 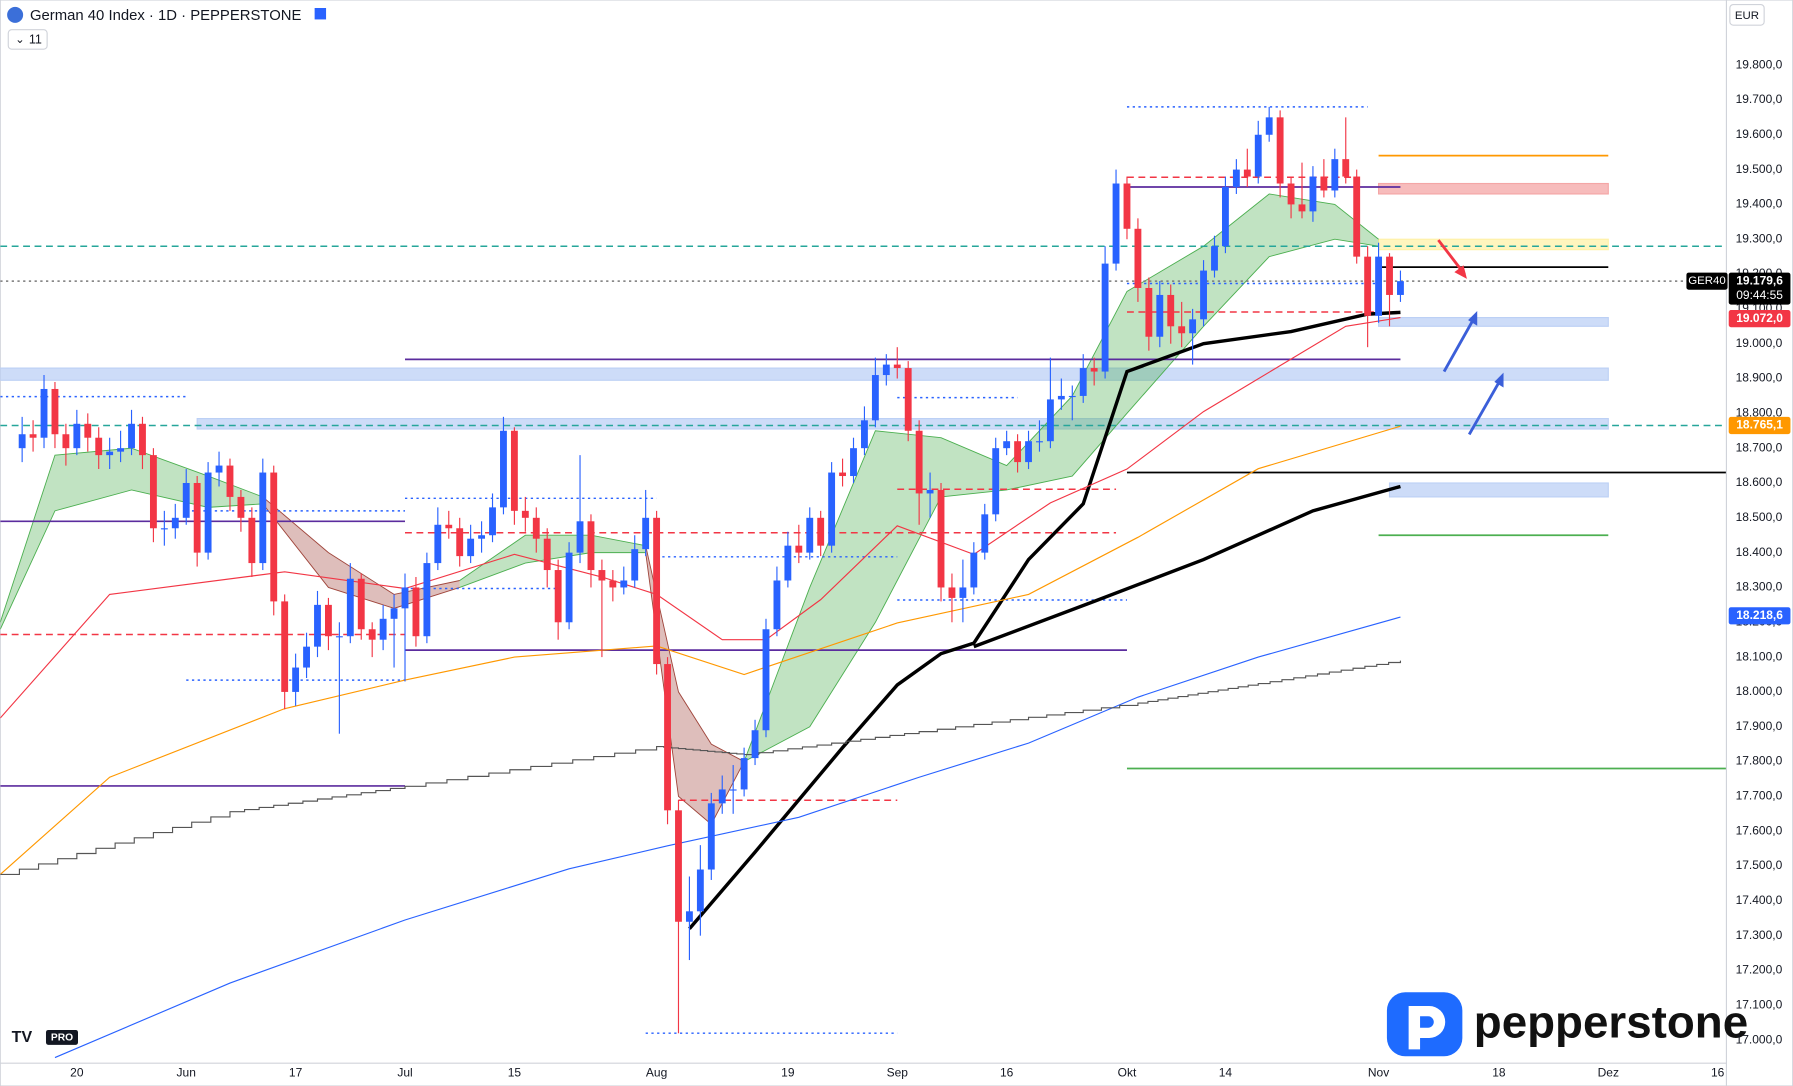 I want to click on y-tick-label: 17.100,0, so click(x=1759, y=1005).